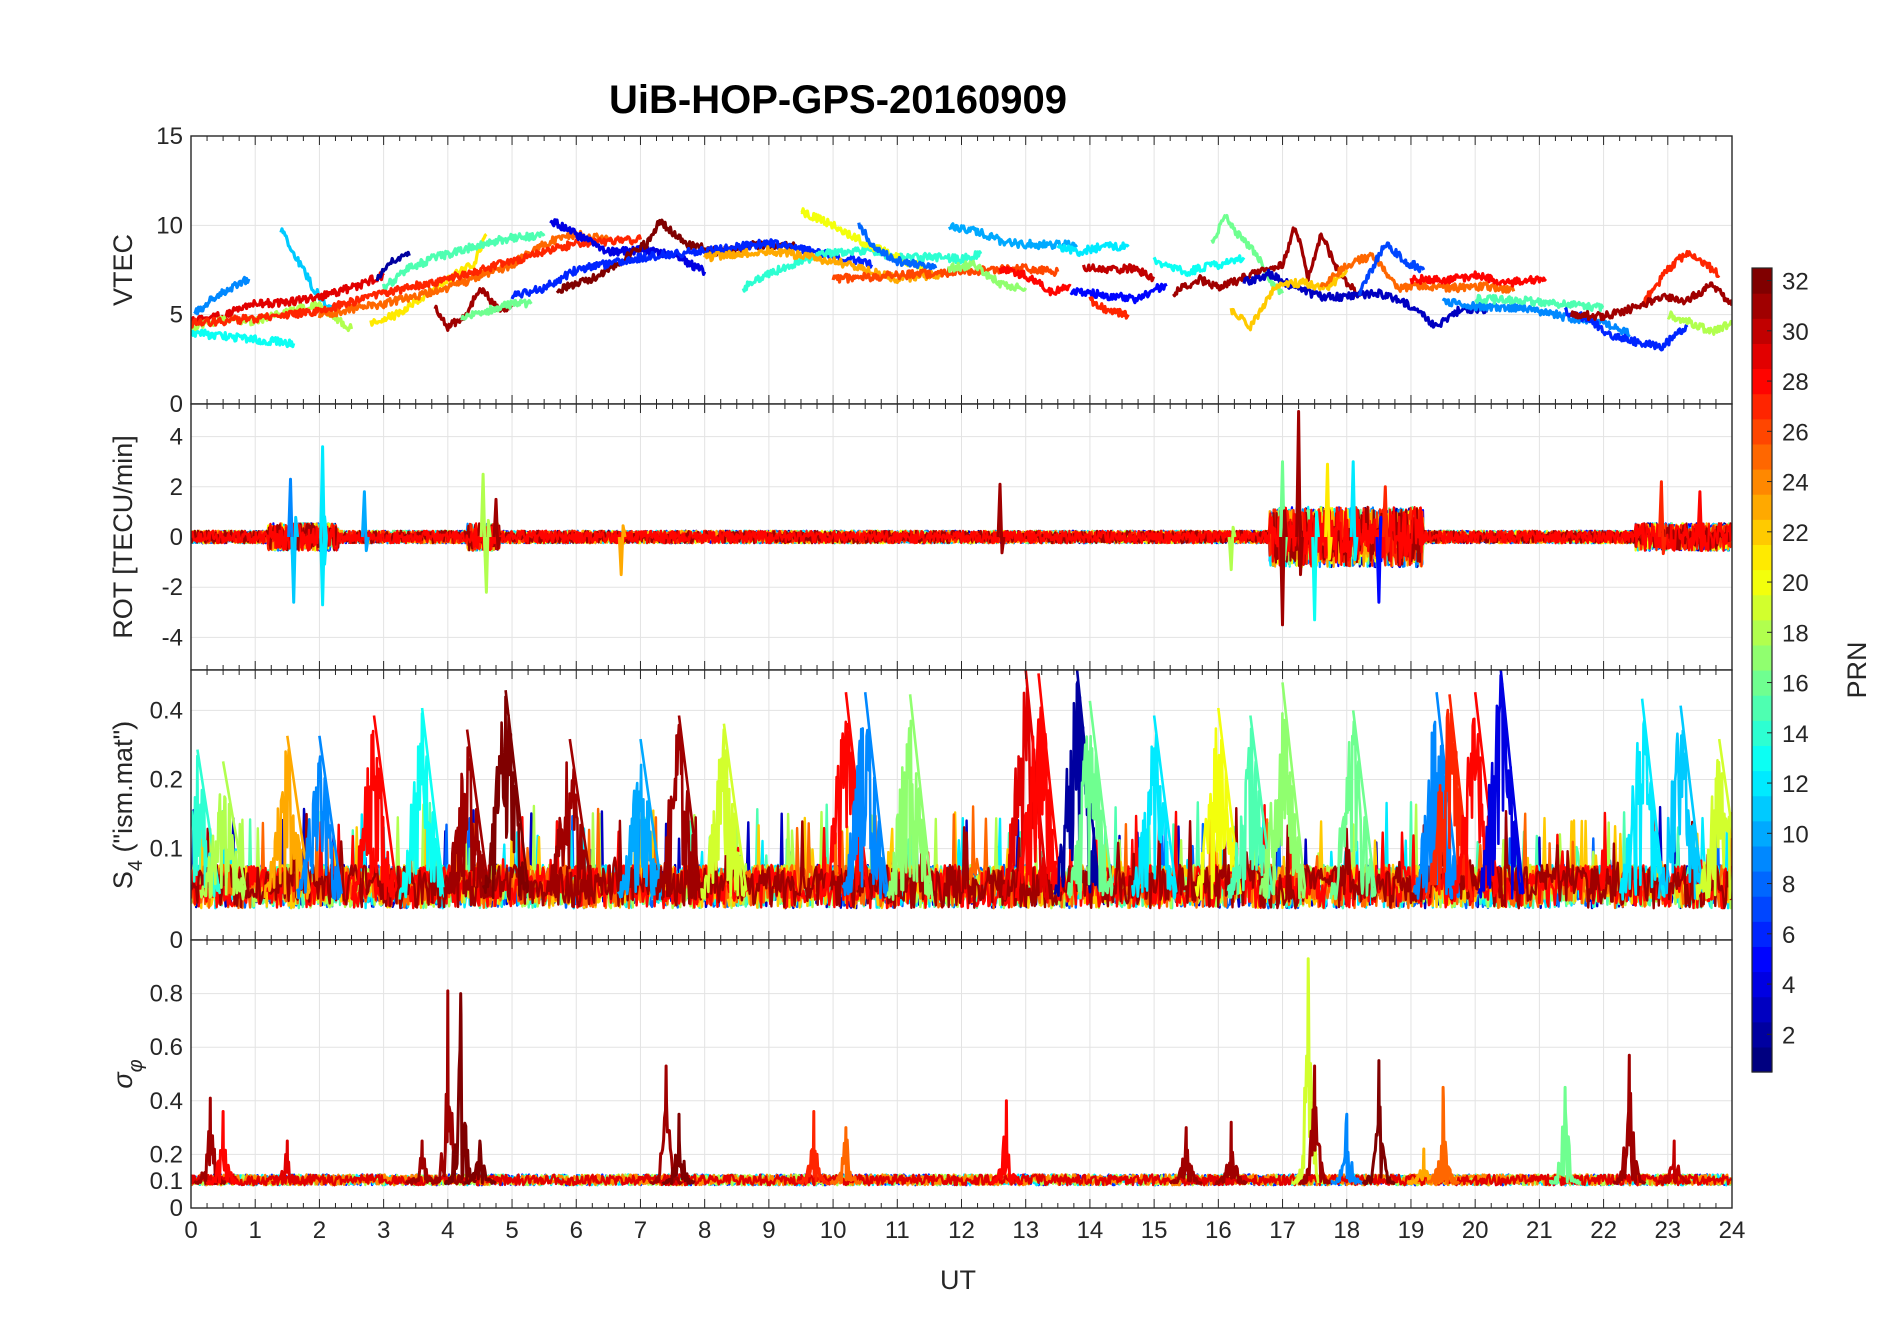 The width and height of the screenshot is (1902, 1330). Describe the element at coordinates (123, 790) in the screenshot. I see `ylabel-rest: ("ism.mat")` at that location.